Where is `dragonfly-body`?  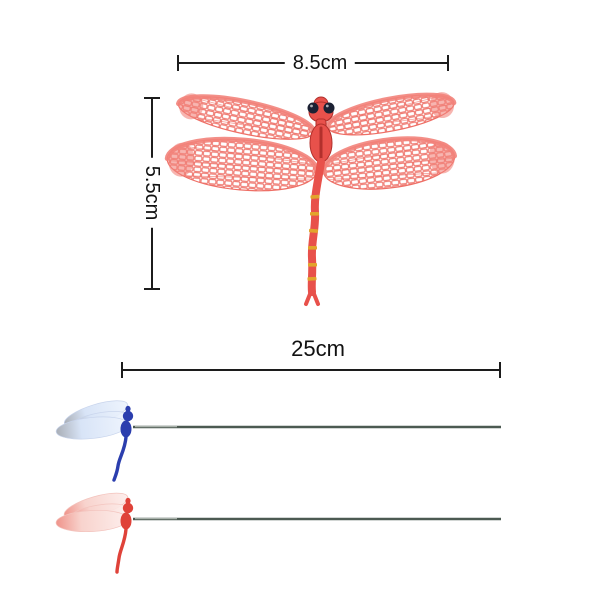 dragonfly-body is located at coordinates (319, 201).